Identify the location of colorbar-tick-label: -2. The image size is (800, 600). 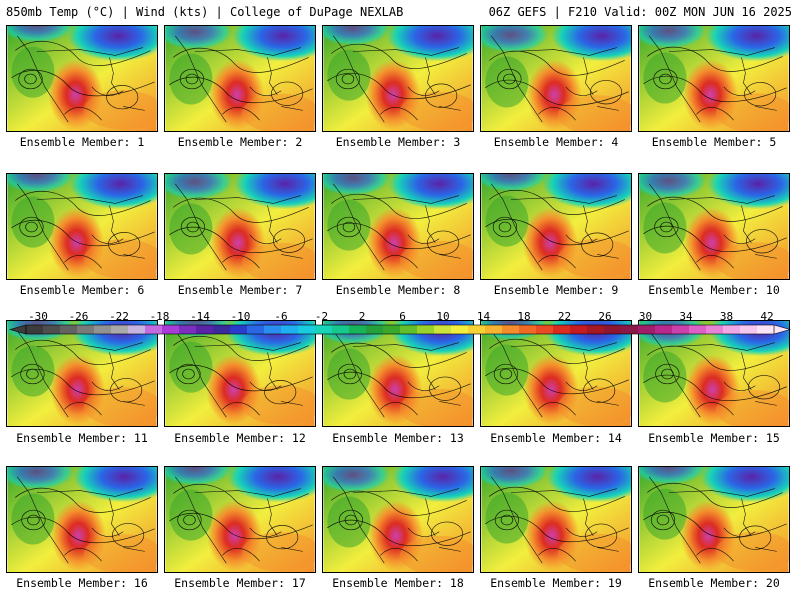
(321, 316).